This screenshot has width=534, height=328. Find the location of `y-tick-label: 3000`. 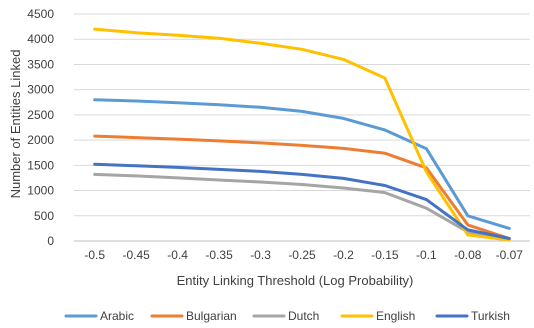

y-tick-label: 3000 is located at coordinates (40, 90).